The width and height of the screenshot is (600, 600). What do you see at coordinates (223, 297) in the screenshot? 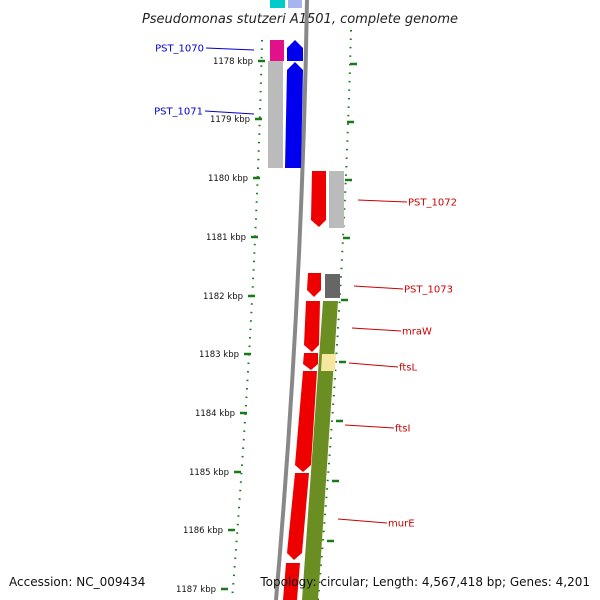
I see `tick-label: 1182 kbp` at bounding box center [223, 297].